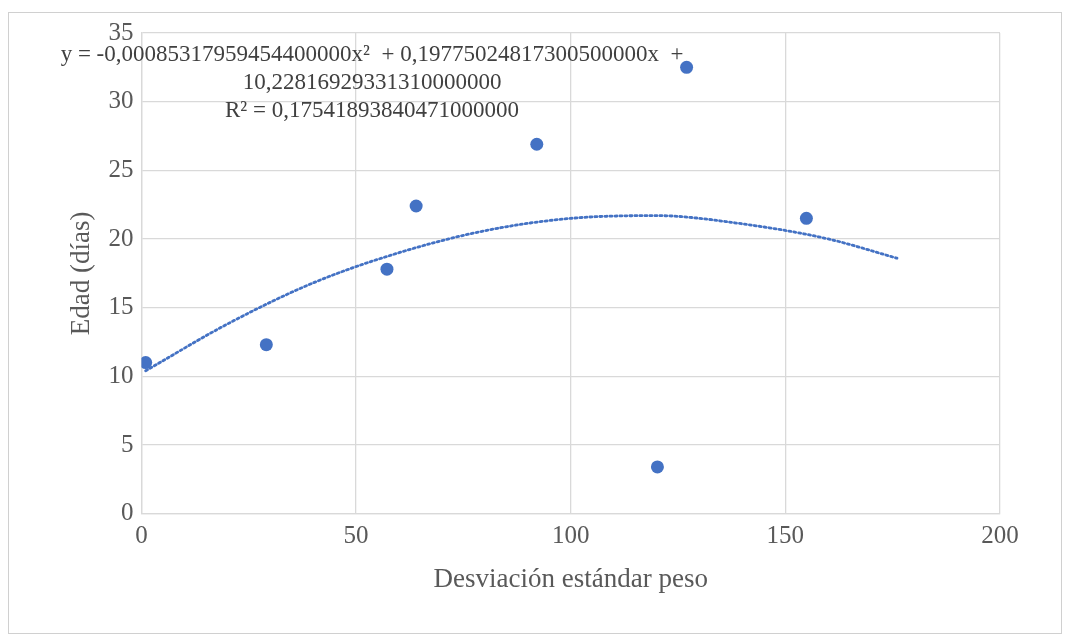 This screenshot has width=1070, height=638. I want to click on y-tick-label: 5, so click(127, 443).